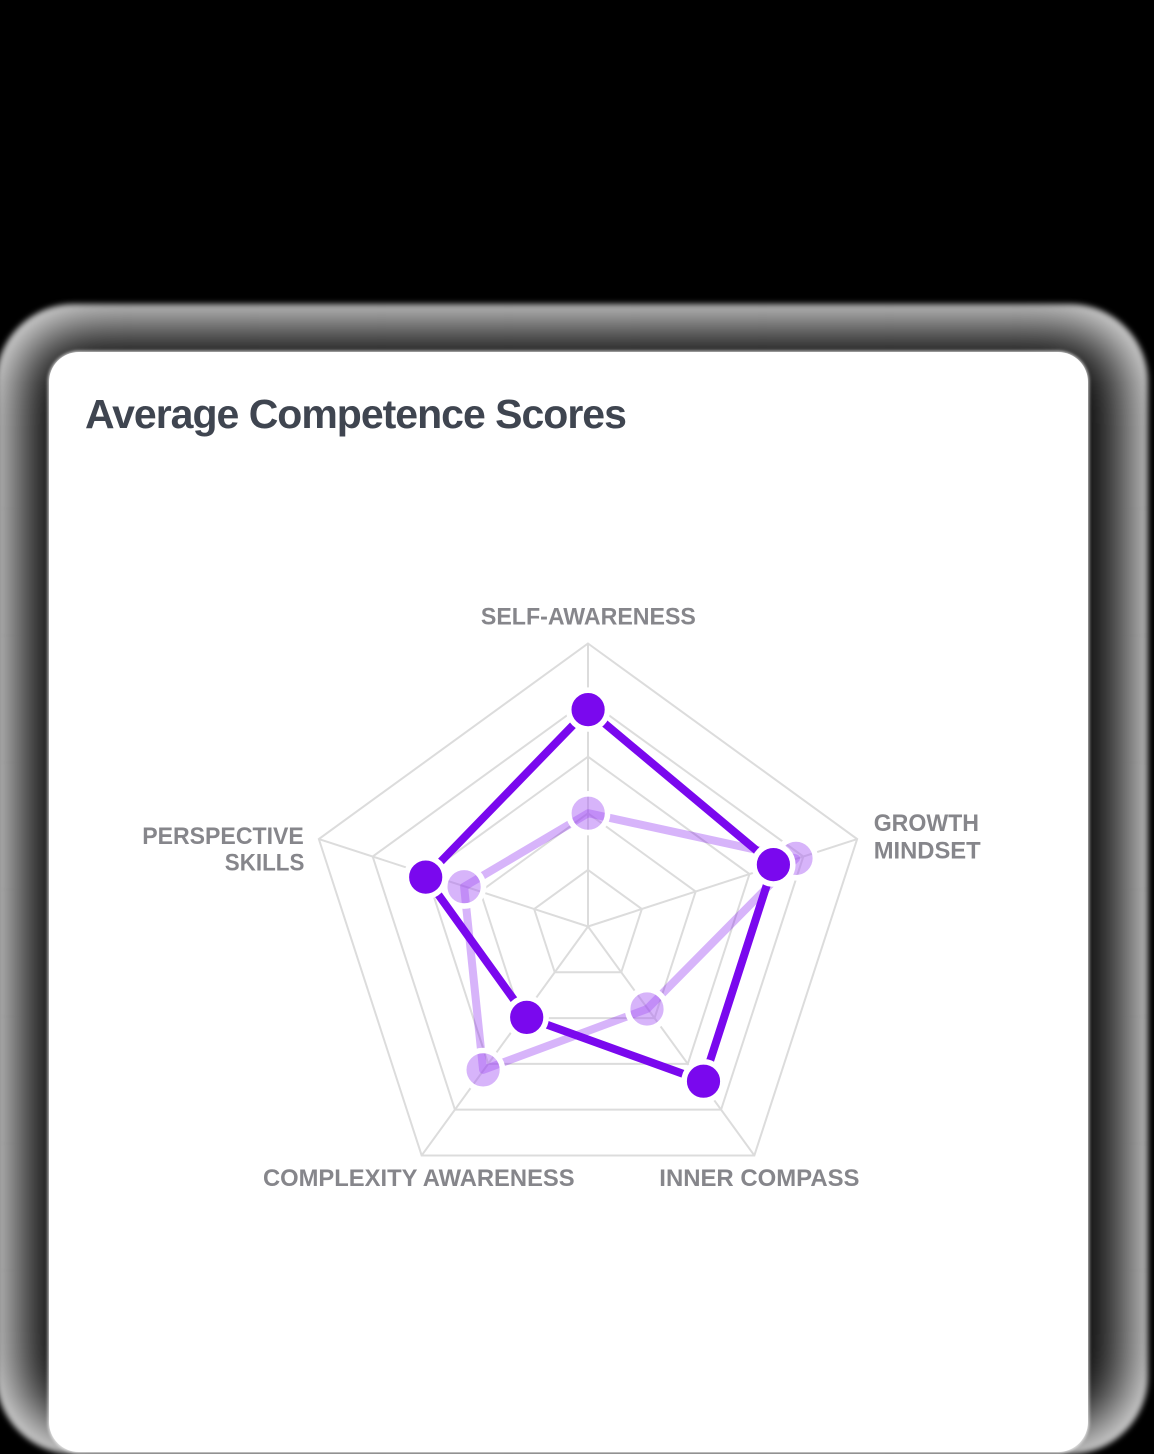  What do you see at coordinates (927, 851) in the screenshot?
I see `svg-text: MINDSET` at bounding box center [927, 851].